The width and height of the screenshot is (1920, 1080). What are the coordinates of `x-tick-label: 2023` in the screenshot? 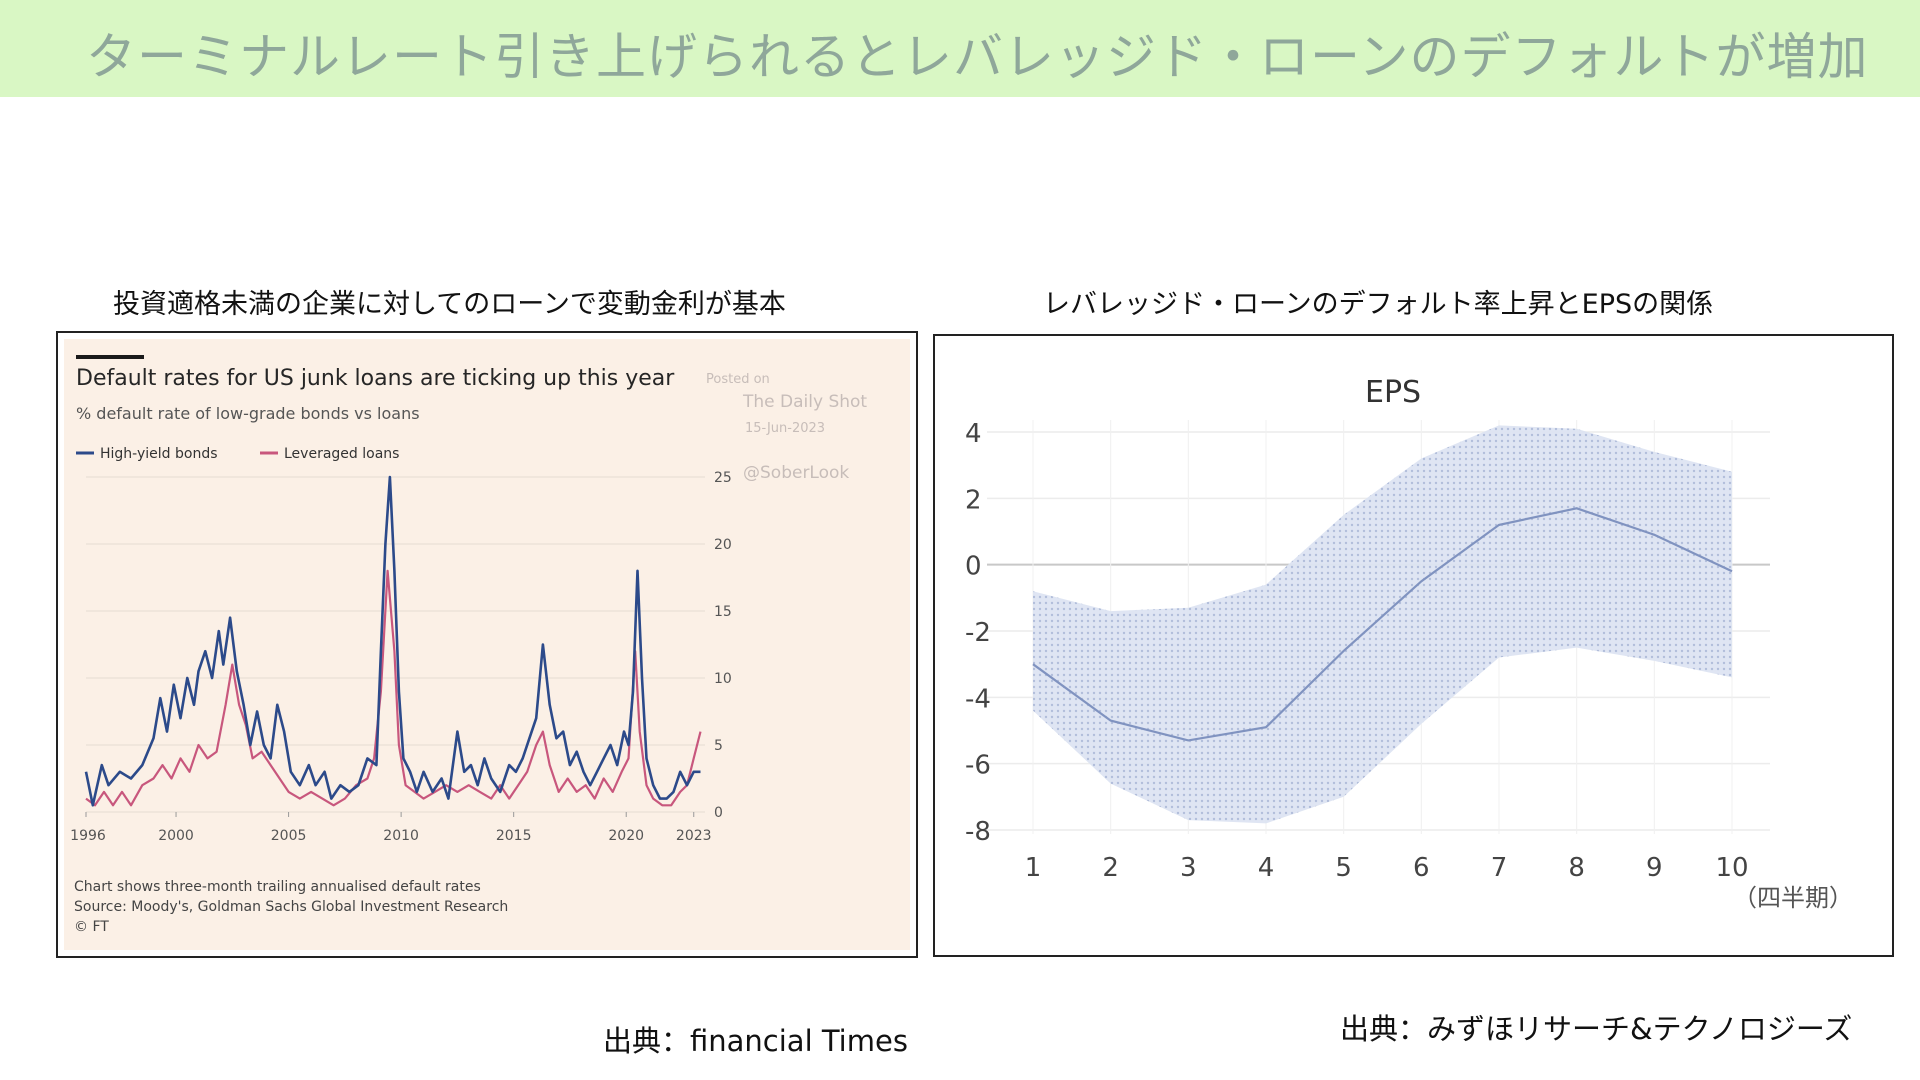 It's located at (694, 836).